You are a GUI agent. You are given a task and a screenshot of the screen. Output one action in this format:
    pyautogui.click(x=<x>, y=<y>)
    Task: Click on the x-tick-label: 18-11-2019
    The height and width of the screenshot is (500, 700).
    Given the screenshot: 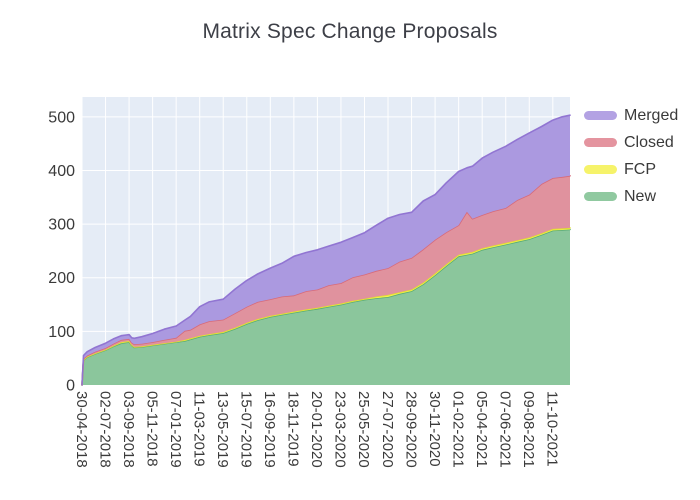 What is the action you would take?
    pyautogui.click(x=293, y=429)
    